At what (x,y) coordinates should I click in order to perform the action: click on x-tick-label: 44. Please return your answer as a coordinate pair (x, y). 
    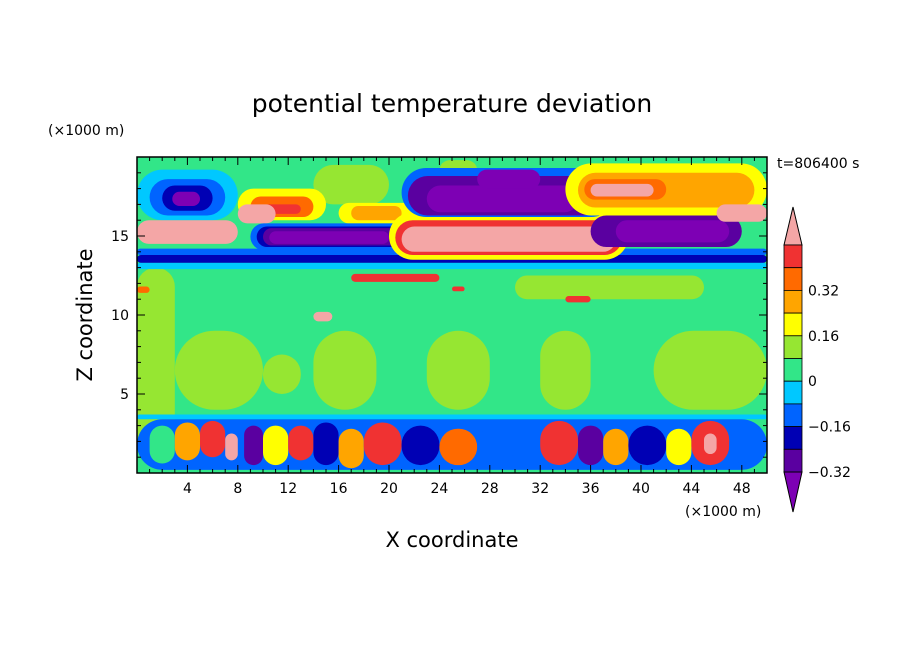
    Looking at the image, I should click on (691, 489).